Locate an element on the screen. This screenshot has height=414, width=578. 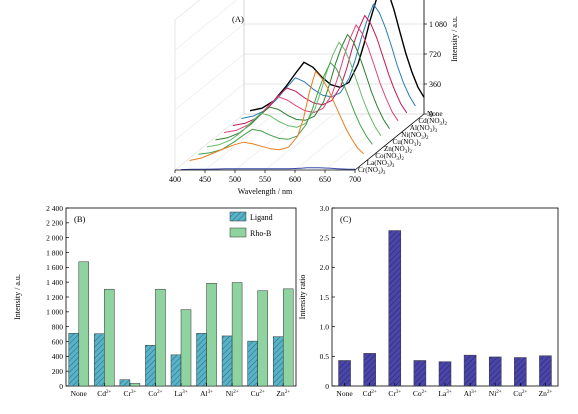
y-tick-label: 600 is located at coordinates (58, 341).